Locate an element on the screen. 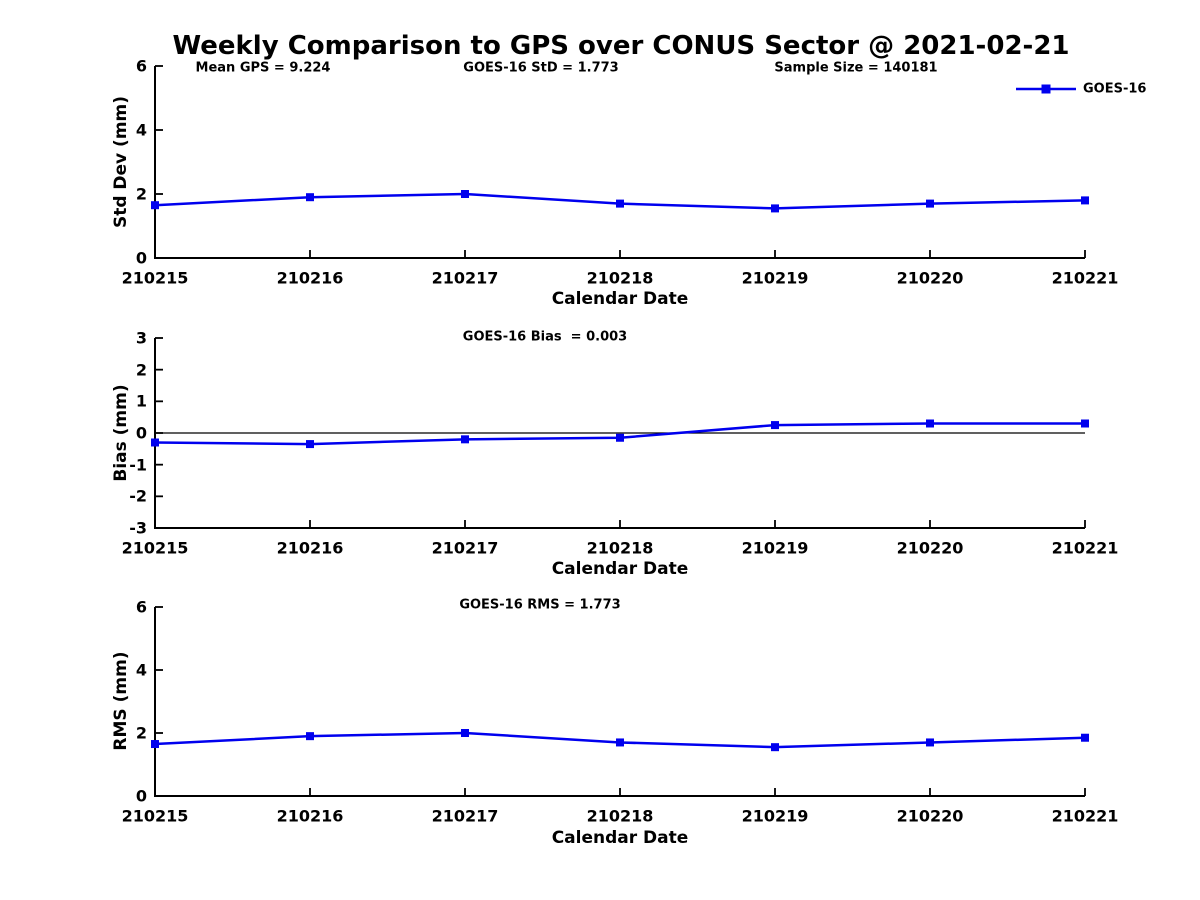 The width and height of the screenshot is (1200, 900). annotation-mean-gps: Mean GPS = 9.224 is located at coordinates (263, 68).